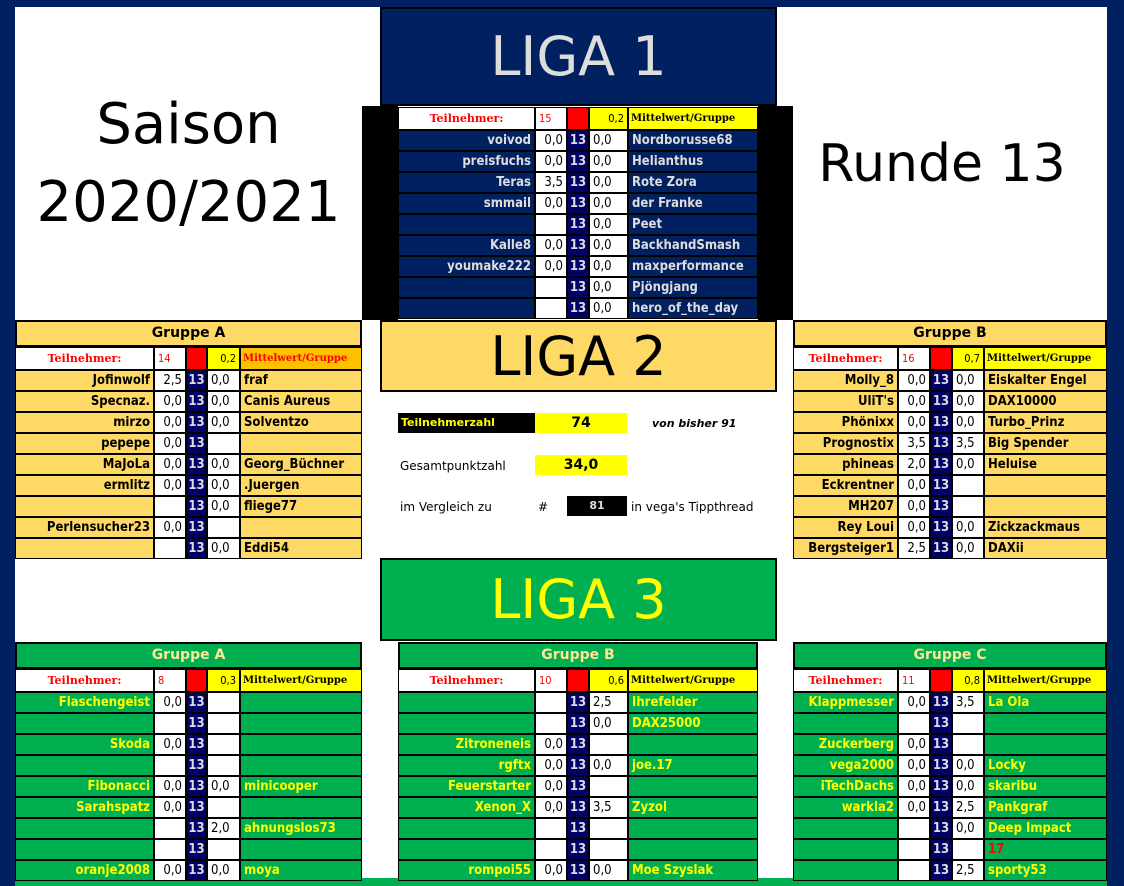 The image size is (1124, 886). I want to click on liga1-away-player: der Franke, so click(693, 203).